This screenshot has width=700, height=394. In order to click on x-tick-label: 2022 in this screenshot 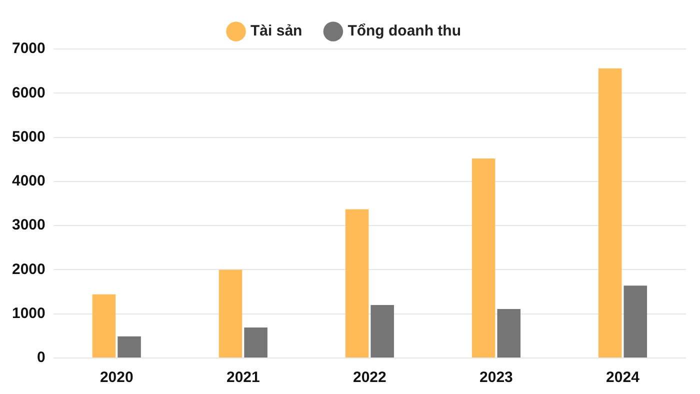, I will do `click(369, 377)`.